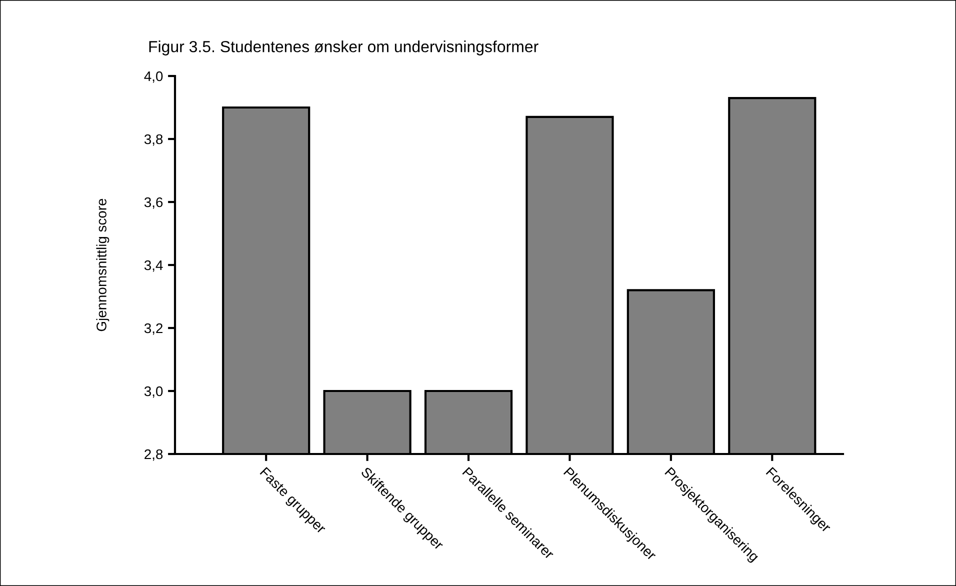 The image size is (956, 586). Describe the element at coordinates (153, 392) in the screenshot. I see `y-tick-label: 3,0` at that location.